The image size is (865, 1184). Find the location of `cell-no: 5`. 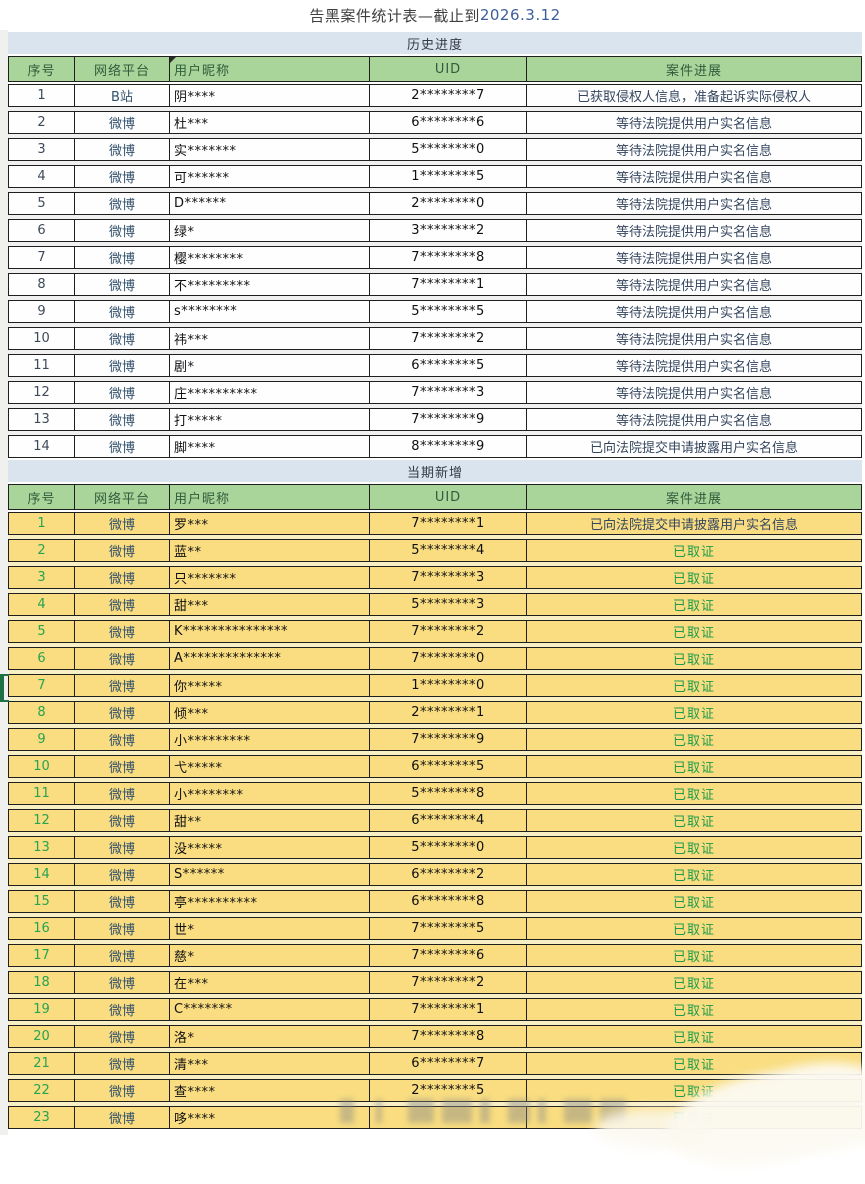

cell-no: 5 is located at coordinates (42, 203).